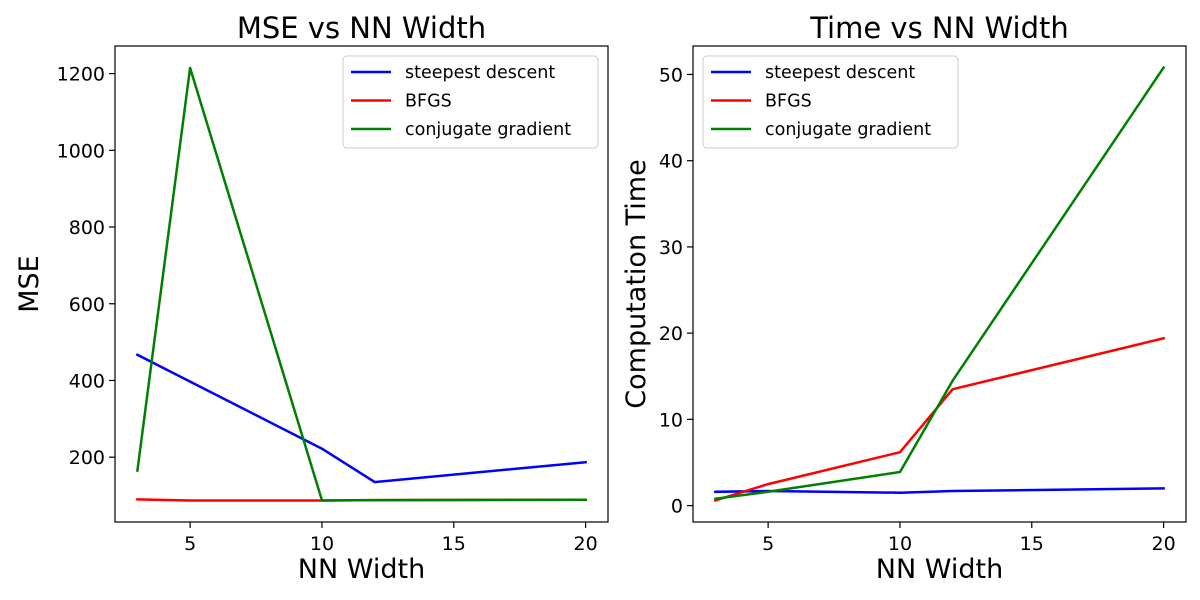  Describe the element at coordinates (87, 228) in the screenshot. I see `y-tick-label: 800` at that location.